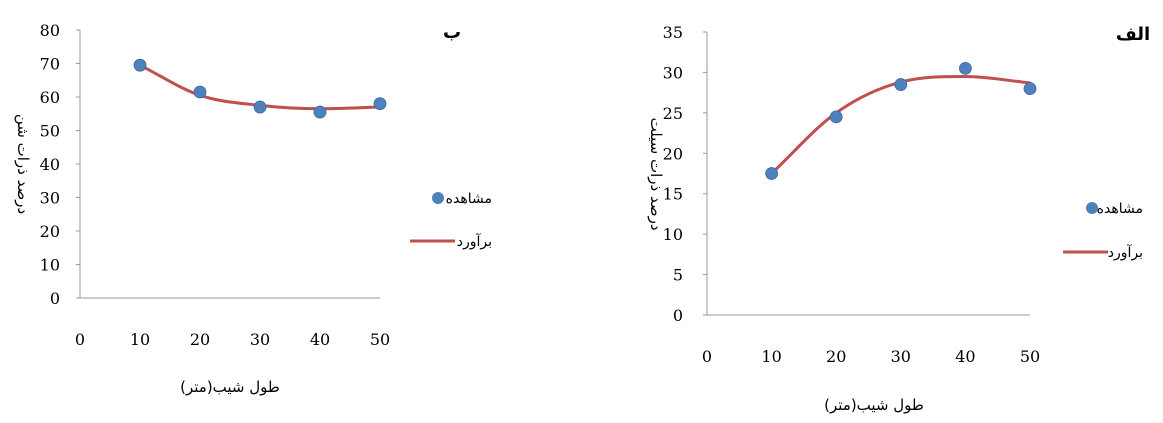 The width and height of the screenshot is (1163, 423). Describe the element at coordinates (50, 164) in the screenshot. I see `y-tick-label: 40` at that location.